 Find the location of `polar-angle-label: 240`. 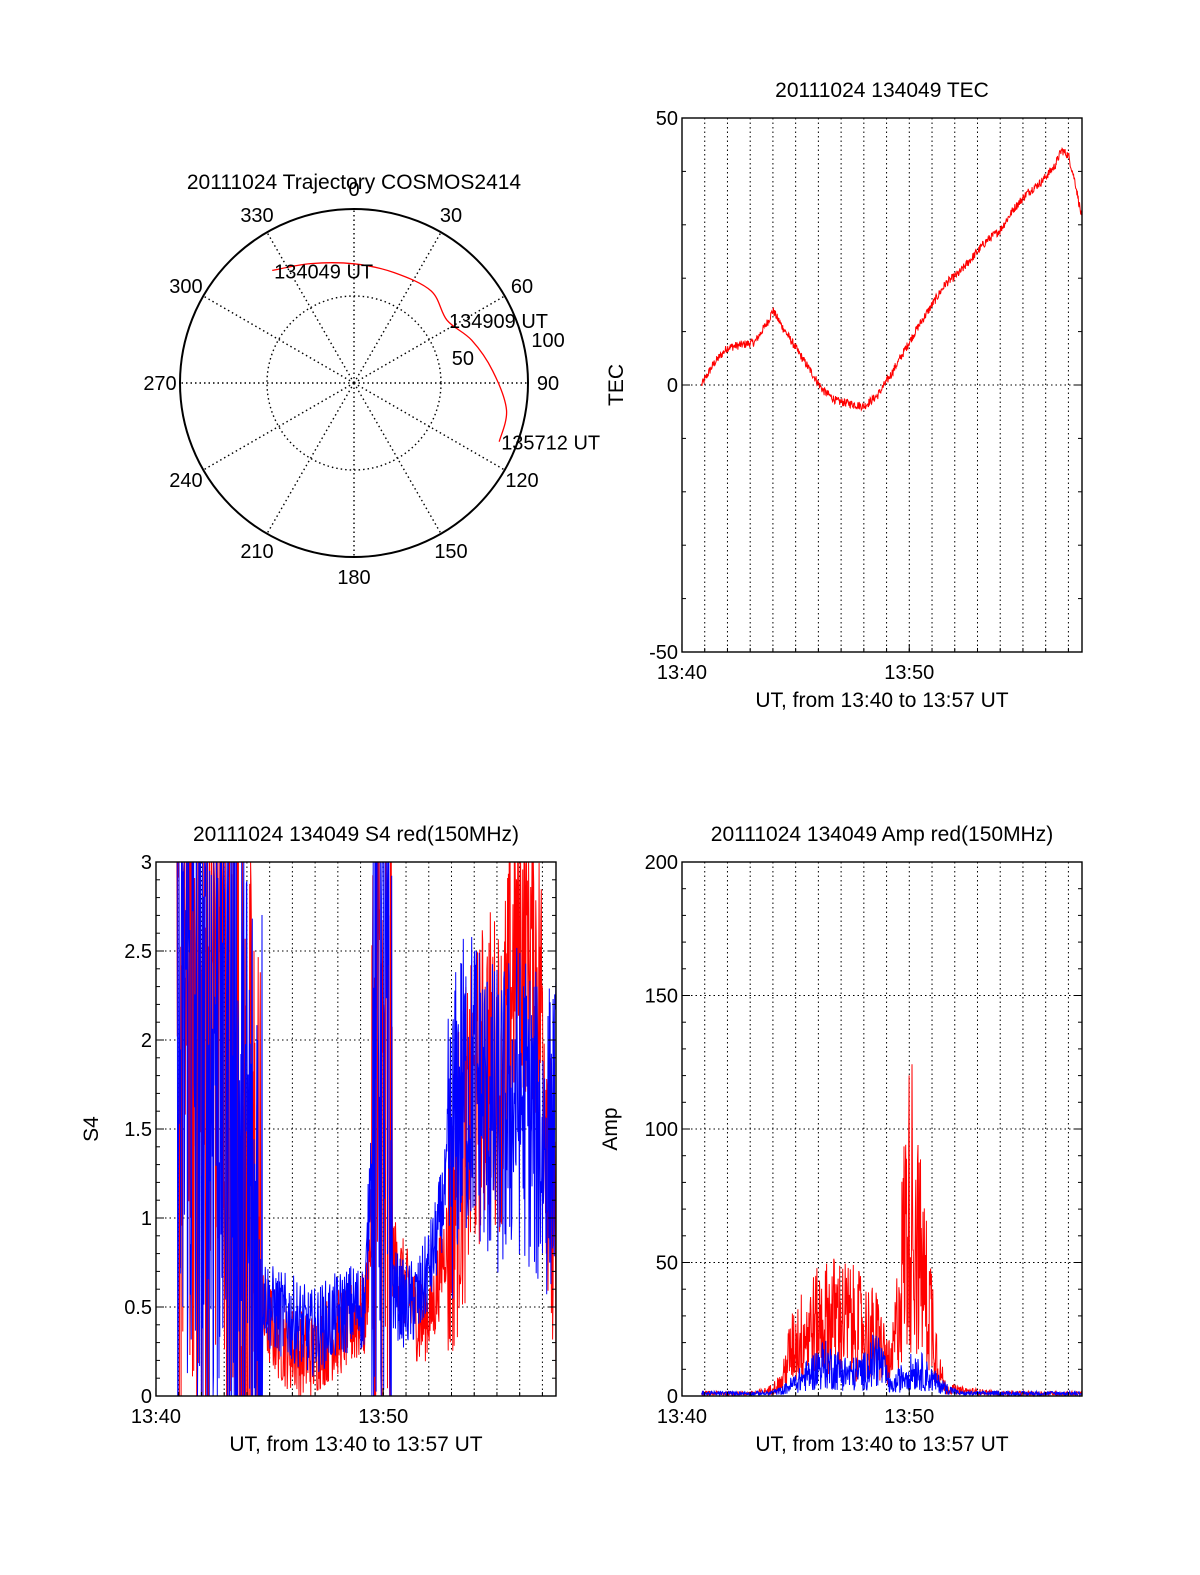

polar-angle-label: 240 is located at coordinates (185, 481).